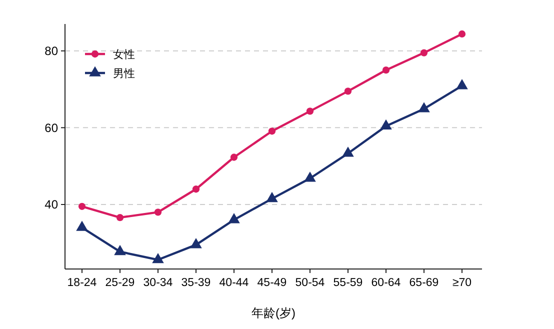 This screenshot has width=554, height=329. Describe the element at coordinates (82, 283) in the screenshot. I see `x-tick-label: 18-24` at that location.